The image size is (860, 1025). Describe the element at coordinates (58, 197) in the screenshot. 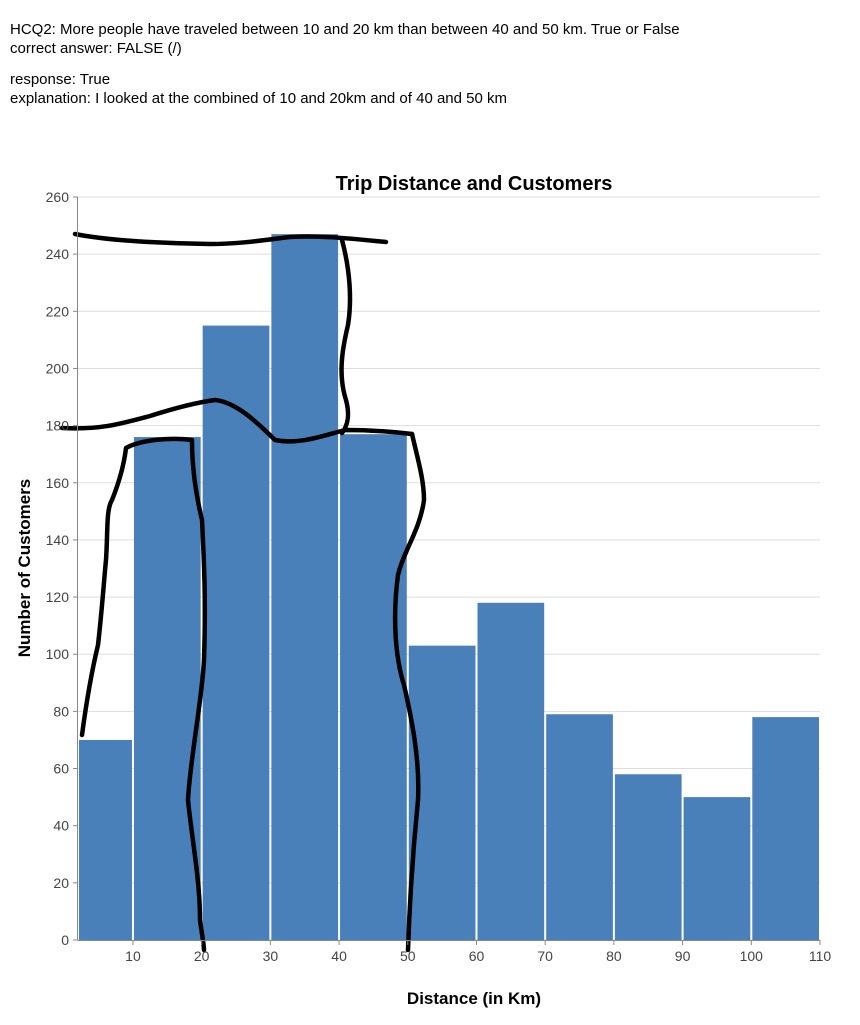

I see `y-tick-label: 260` at that location.